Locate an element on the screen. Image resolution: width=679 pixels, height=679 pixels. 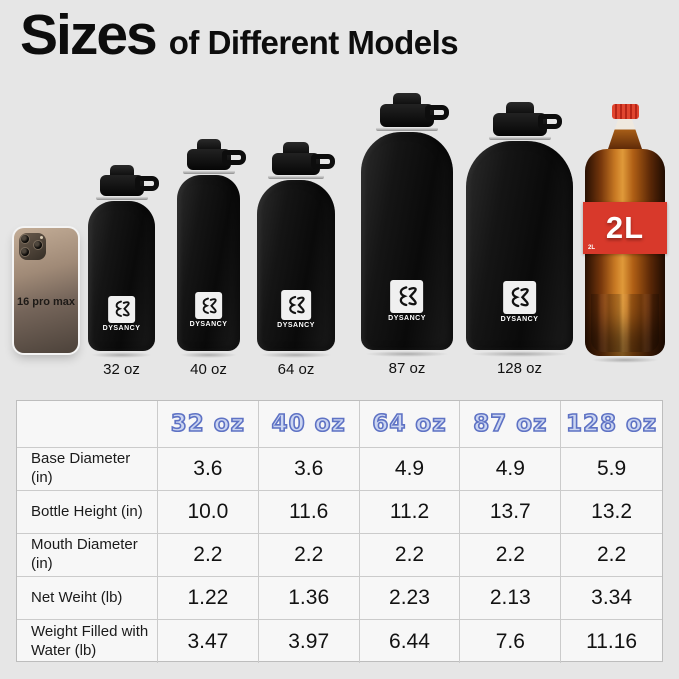
table-cell-text: 5.9 is located at coordinates (611, 468).